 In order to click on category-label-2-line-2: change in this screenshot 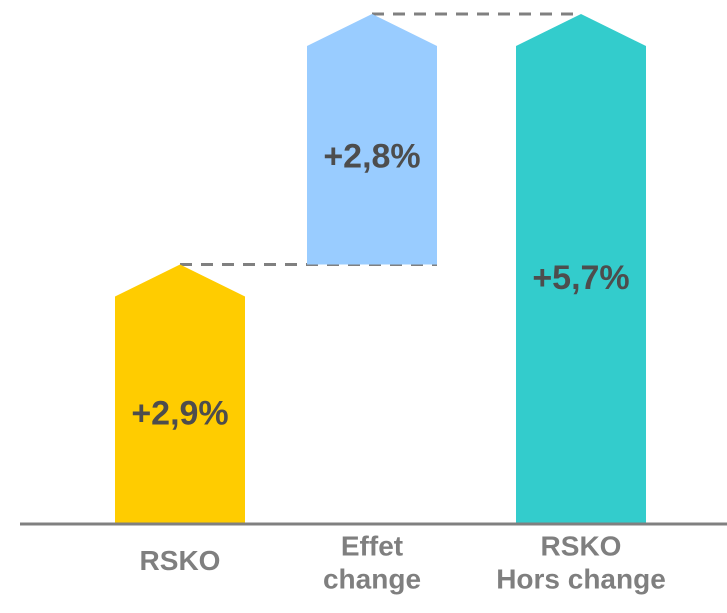, I will do `click(372, 579)`.